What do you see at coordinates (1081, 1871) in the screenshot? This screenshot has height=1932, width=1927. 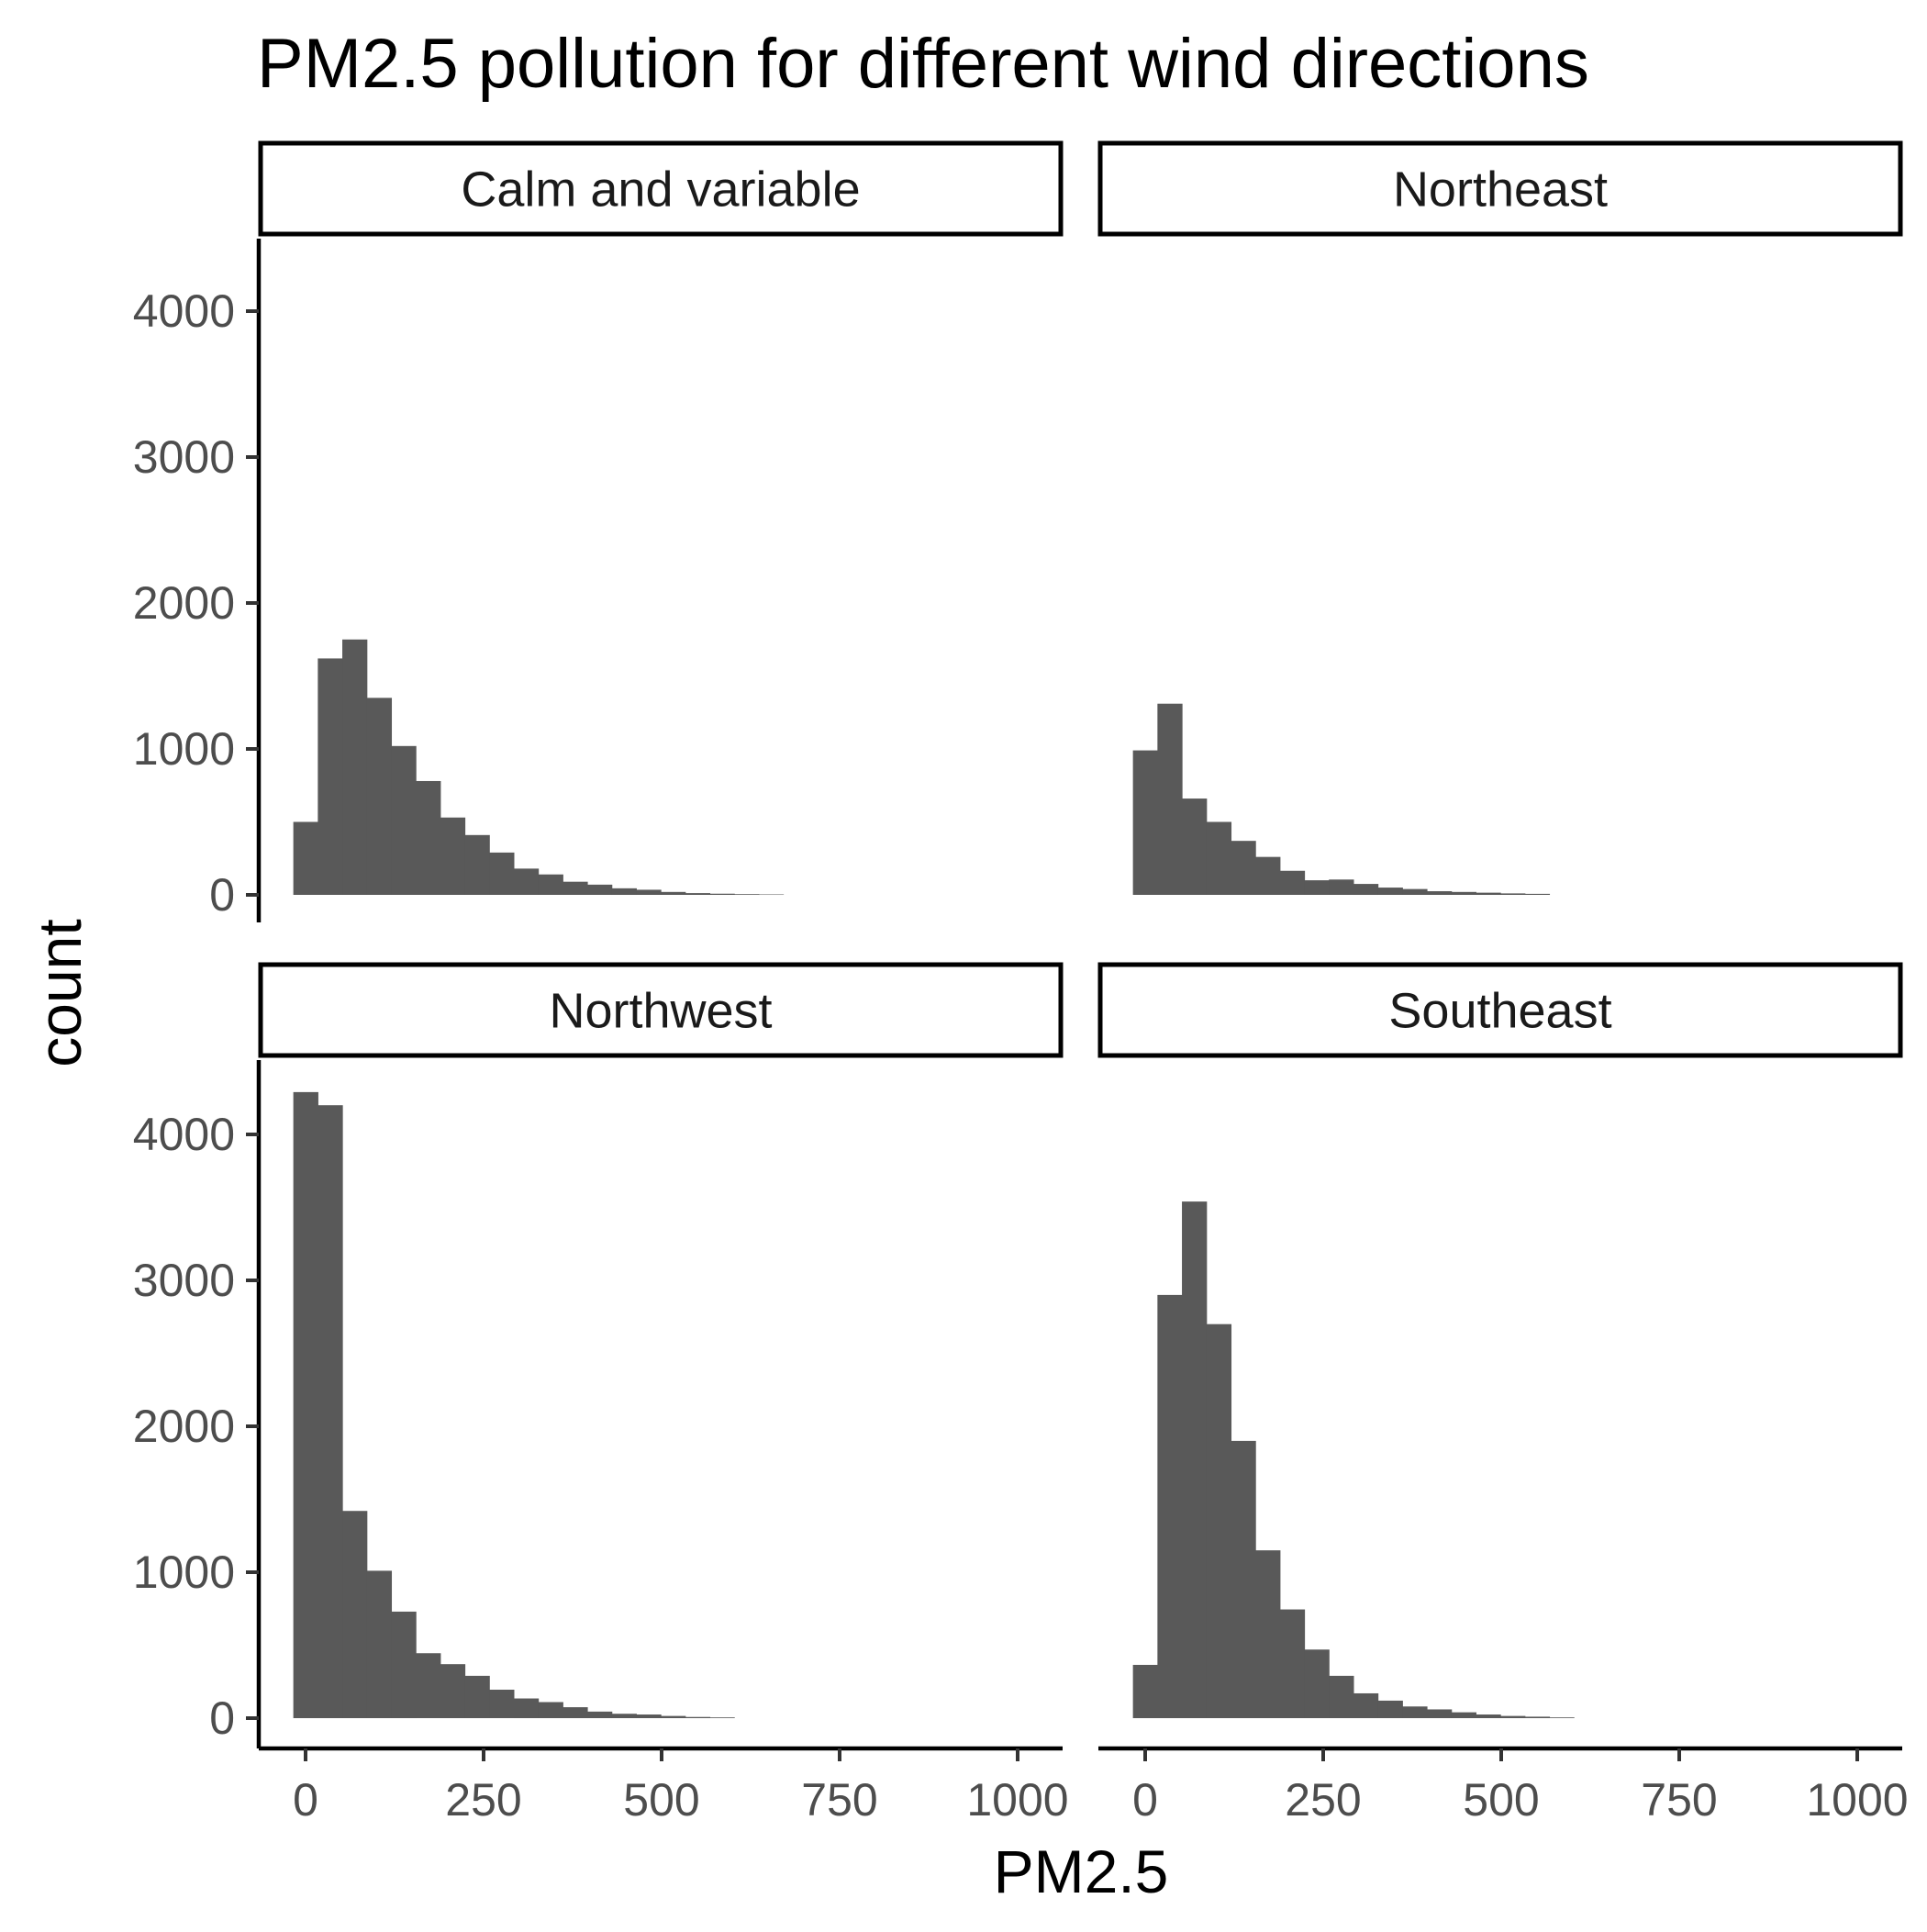 I see `x-axis-title: PM2.5` at bounding box center [1081, 1871].